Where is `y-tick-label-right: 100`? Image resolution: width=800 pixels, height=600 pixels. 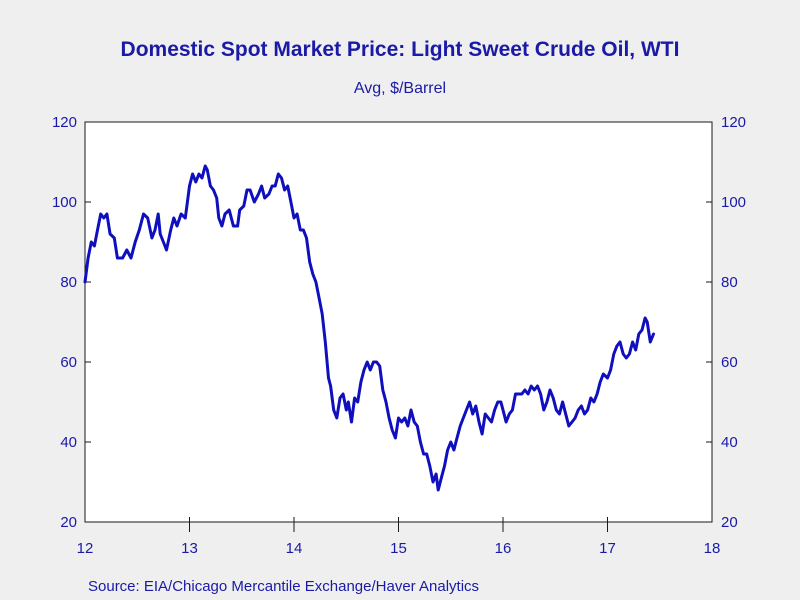
y-tick-label-right: 100 is located at coordinates (733, 202).